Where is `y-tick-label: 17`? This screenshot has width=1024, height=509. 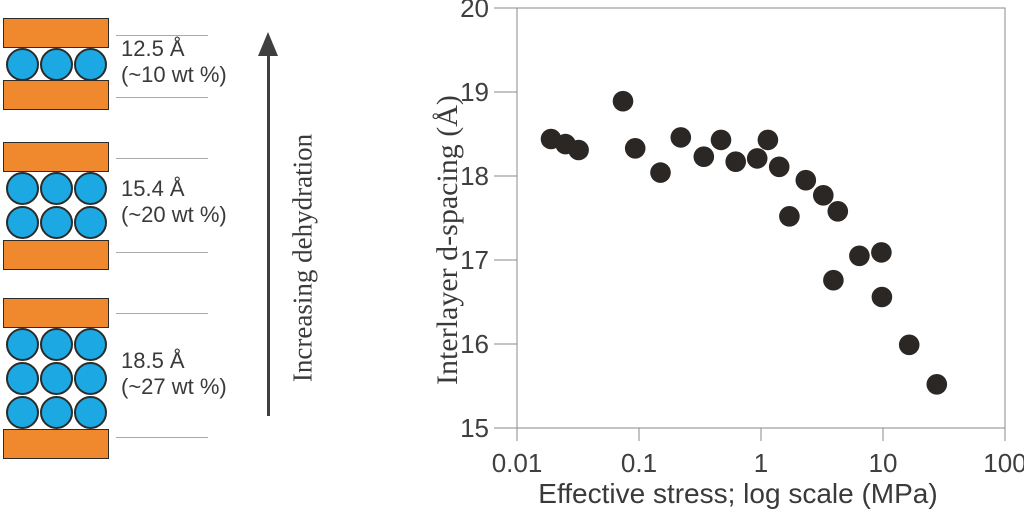
y-tick-label: 17 is located at coordinates (474, 260).